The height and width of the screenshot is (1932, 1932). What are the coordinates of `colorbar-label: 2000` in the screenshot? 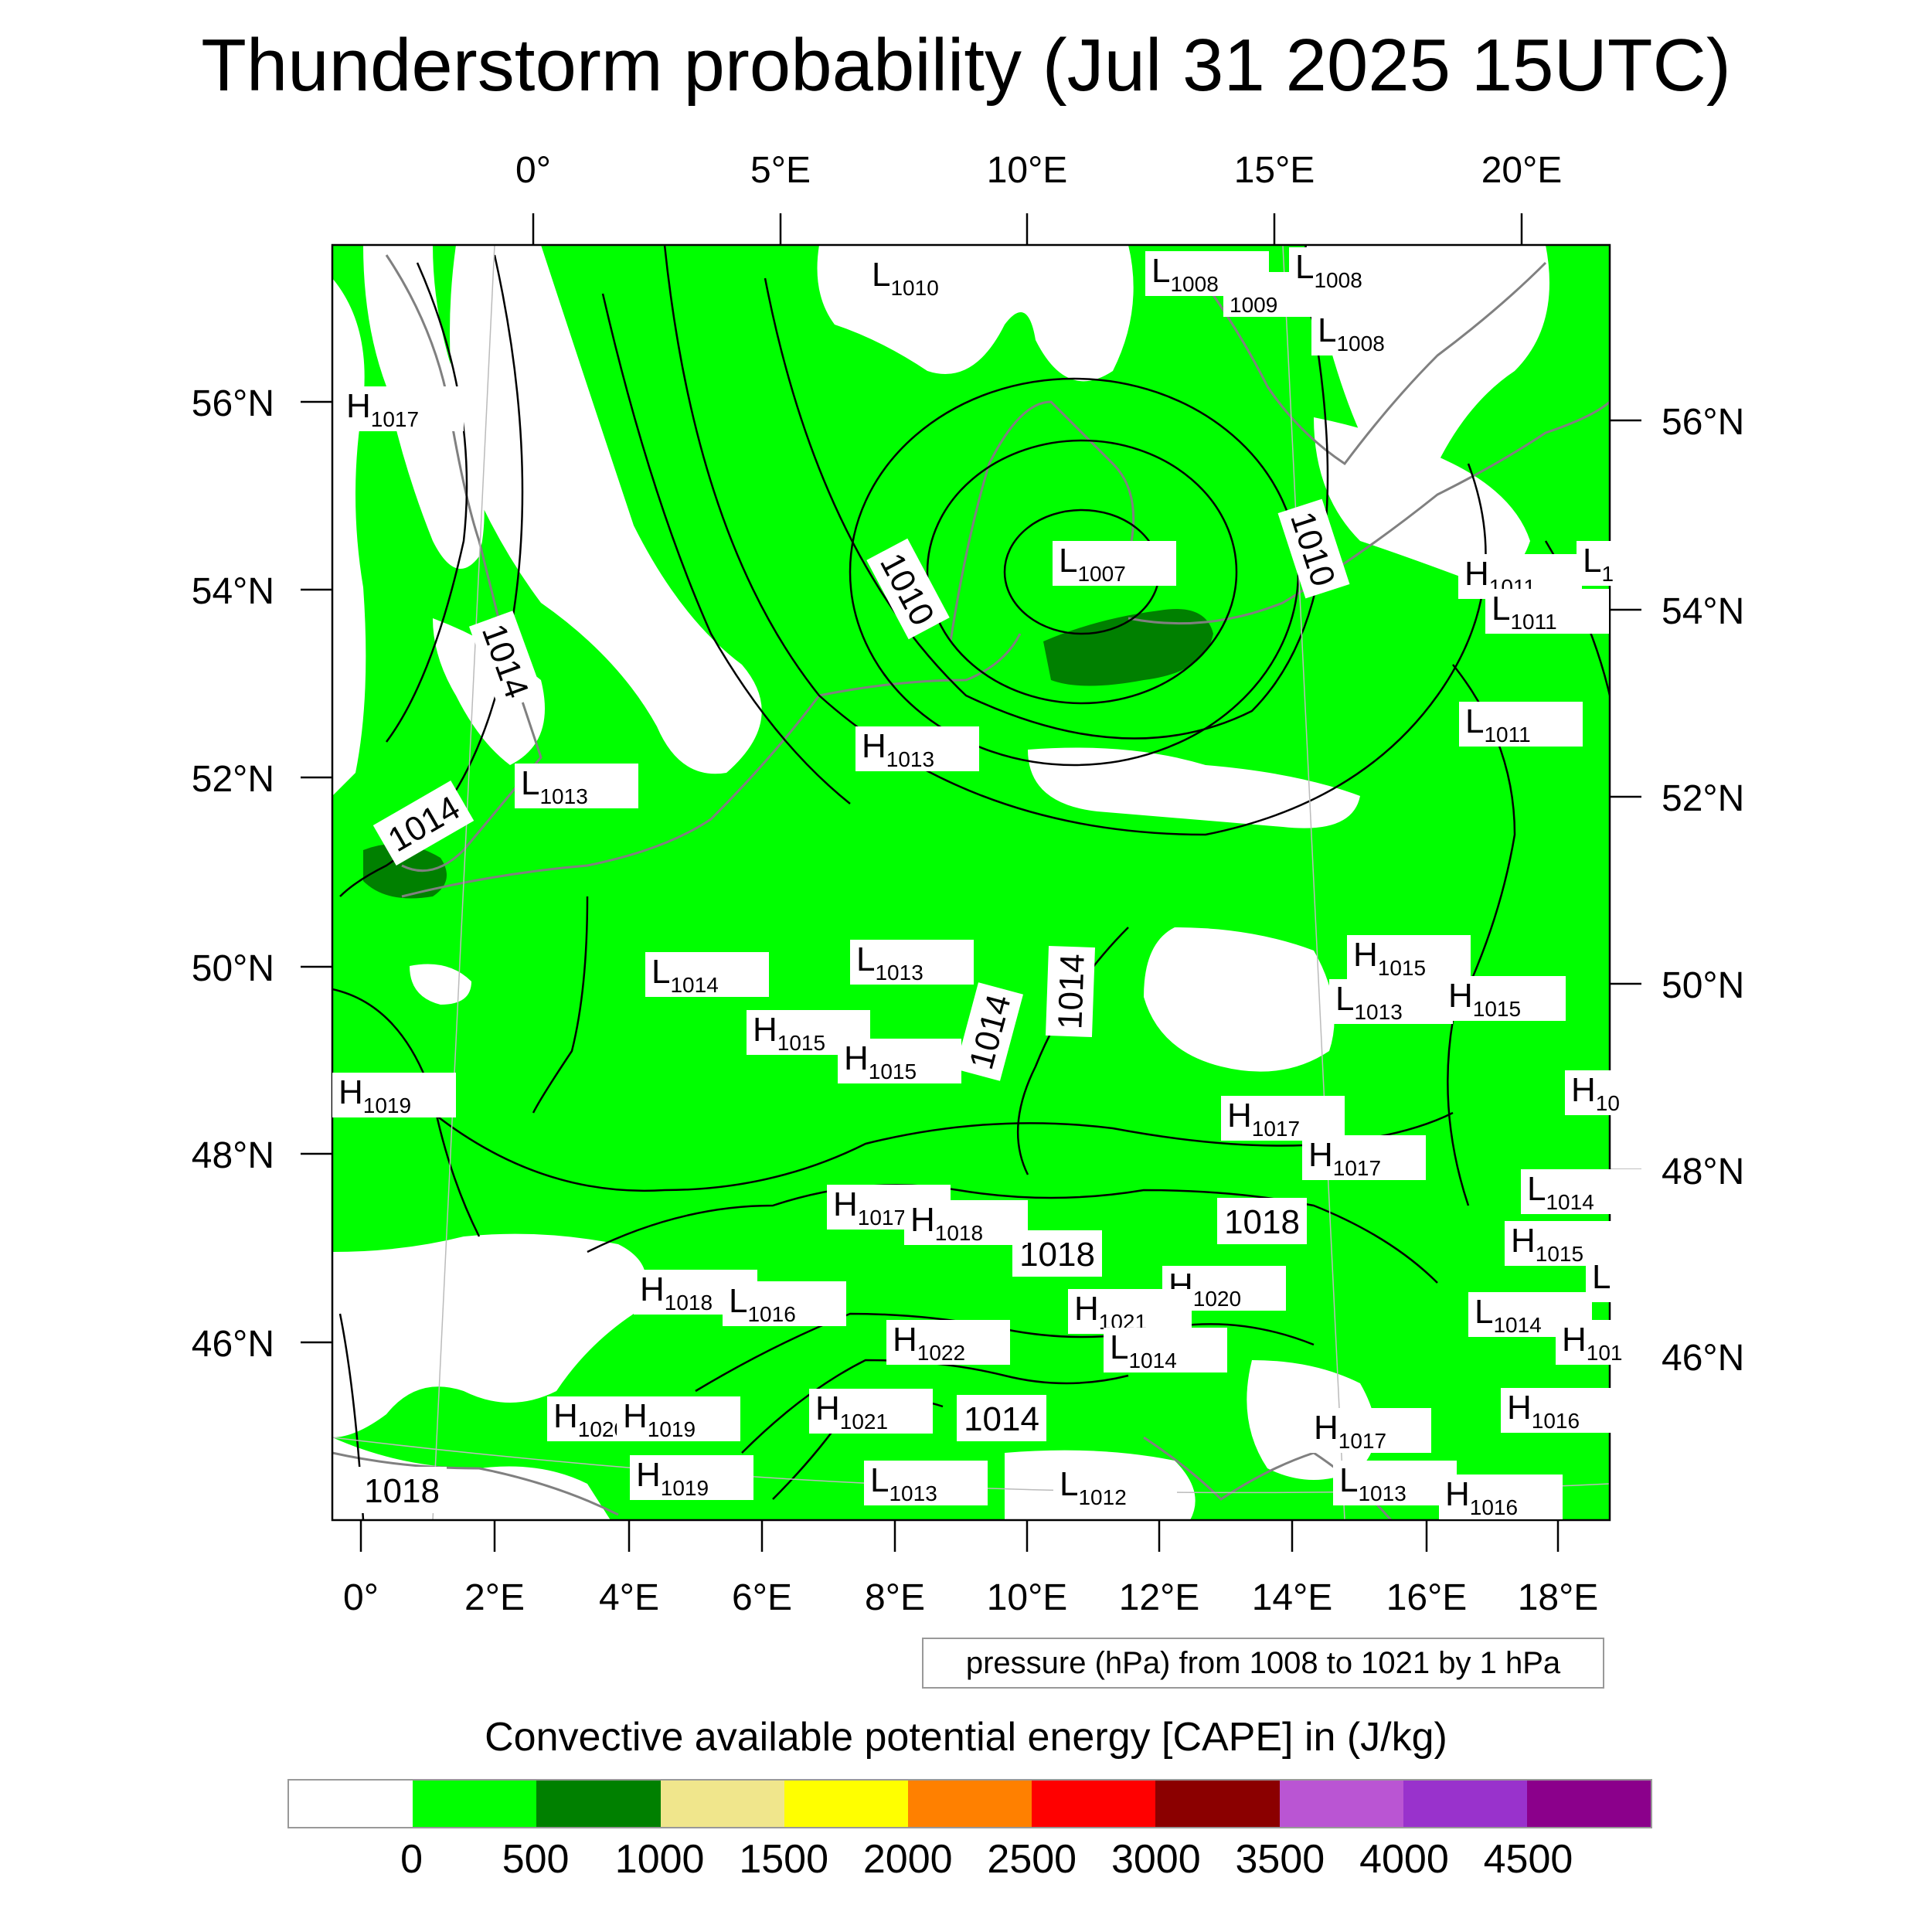 It's located at (907, 1859).